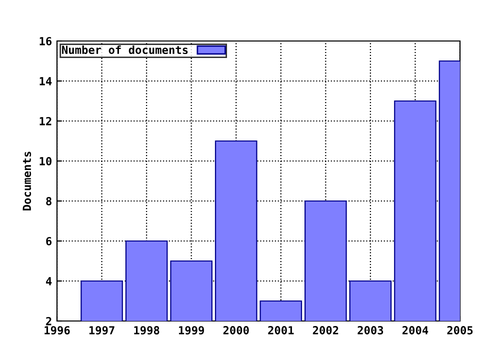 This screenshot has width=480, height=350. I want to click on x-tick-label: 2005, so click(460, 330).